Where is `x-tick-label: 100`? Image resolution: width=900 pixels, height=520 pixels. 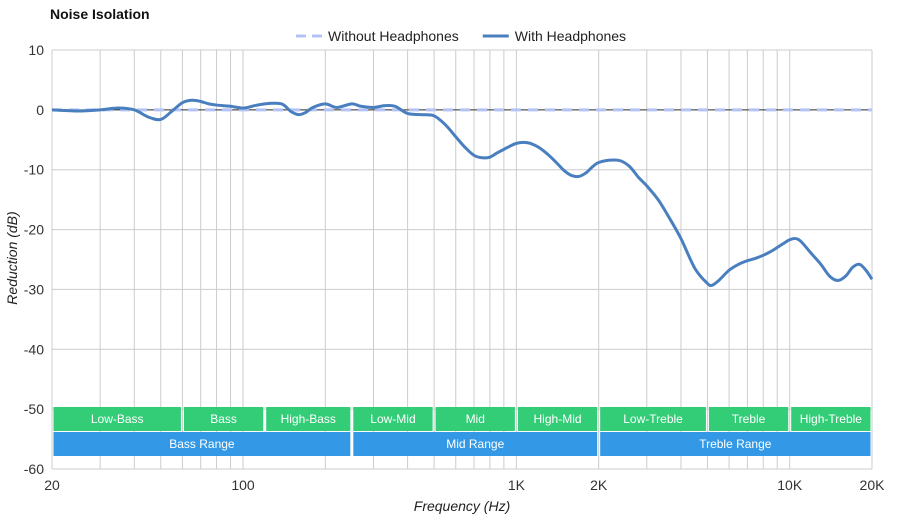
x-tick-label: 100 is located at coordinates (243, 485).